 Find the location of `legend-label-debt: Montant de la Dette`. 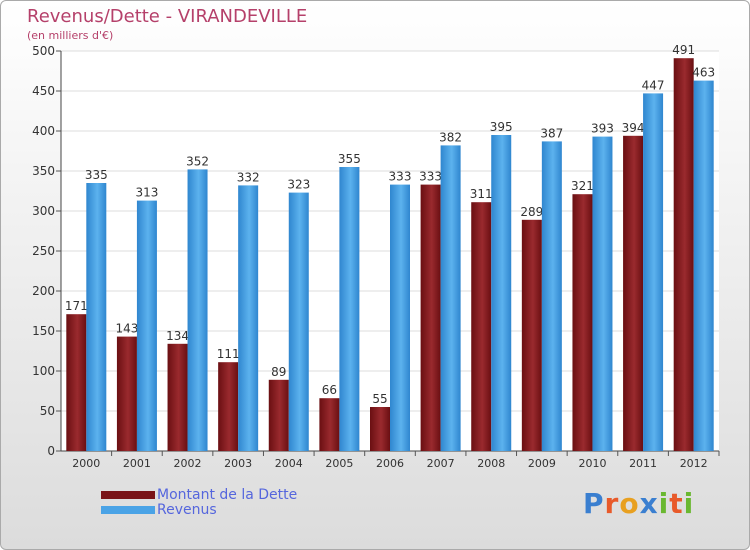

legend-label-debt: Montant de la Dette is located at coordinates (227, 495).